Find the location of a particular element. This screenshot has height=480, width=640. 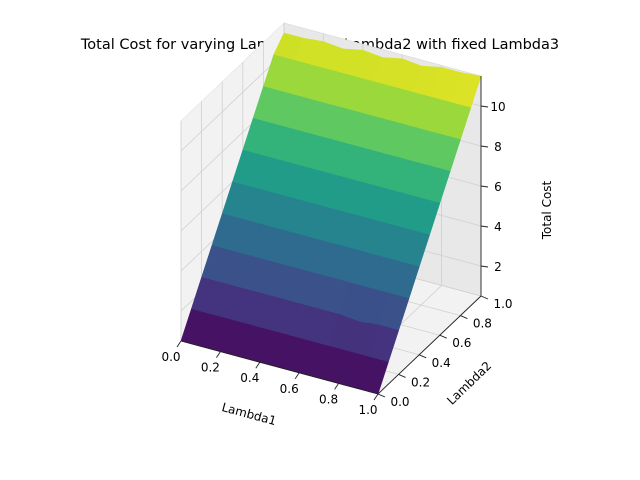

z-tick-label: 8 is located at coordinates (498, 147).